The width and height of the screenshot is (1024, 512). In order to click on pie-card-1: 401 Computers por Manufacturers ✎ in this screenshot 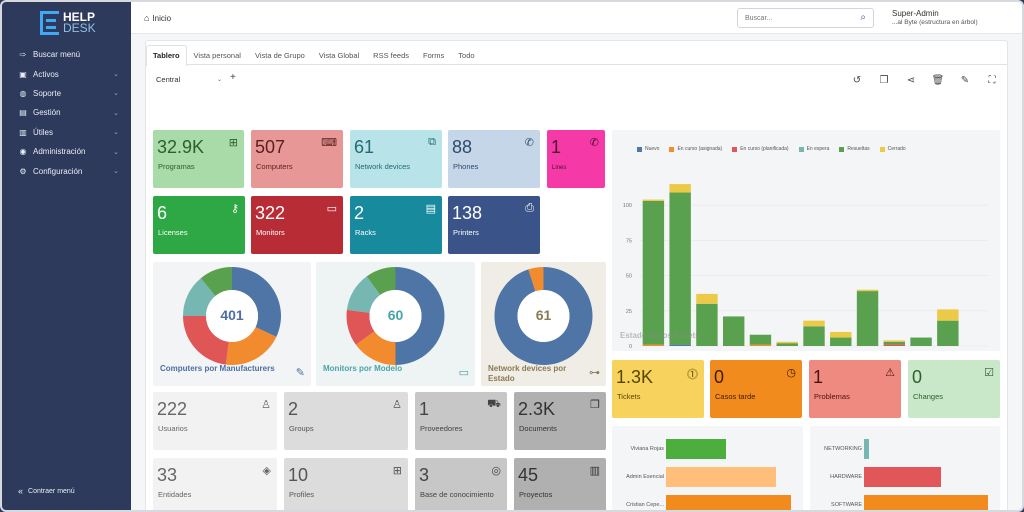, I will do `click(232, 324)`.